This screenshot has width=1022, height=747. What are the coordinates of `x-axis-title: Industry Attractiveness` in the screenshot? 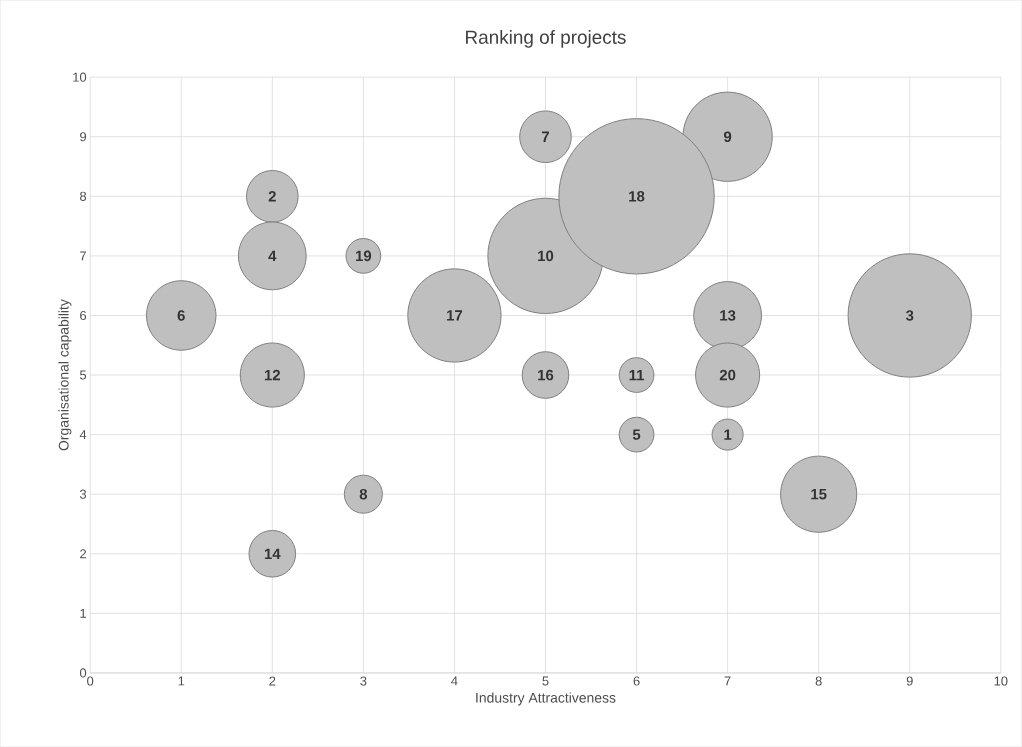 It's located at (546, 699).